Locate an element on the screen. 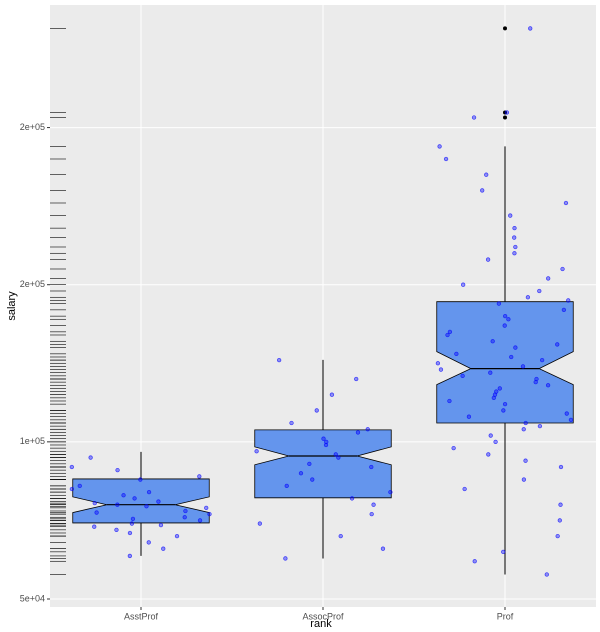 The width and height of the screenshot is (600, 632). x-axis-title: rank is located at coordinates (321, 624).